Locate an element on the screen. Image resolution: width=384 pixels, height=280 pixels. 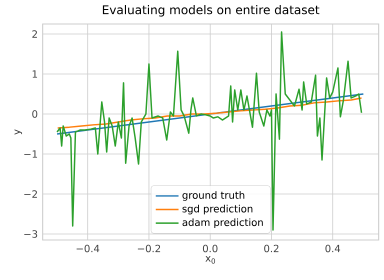
y-tick-label: −2 is located at coordinates (30, 194).